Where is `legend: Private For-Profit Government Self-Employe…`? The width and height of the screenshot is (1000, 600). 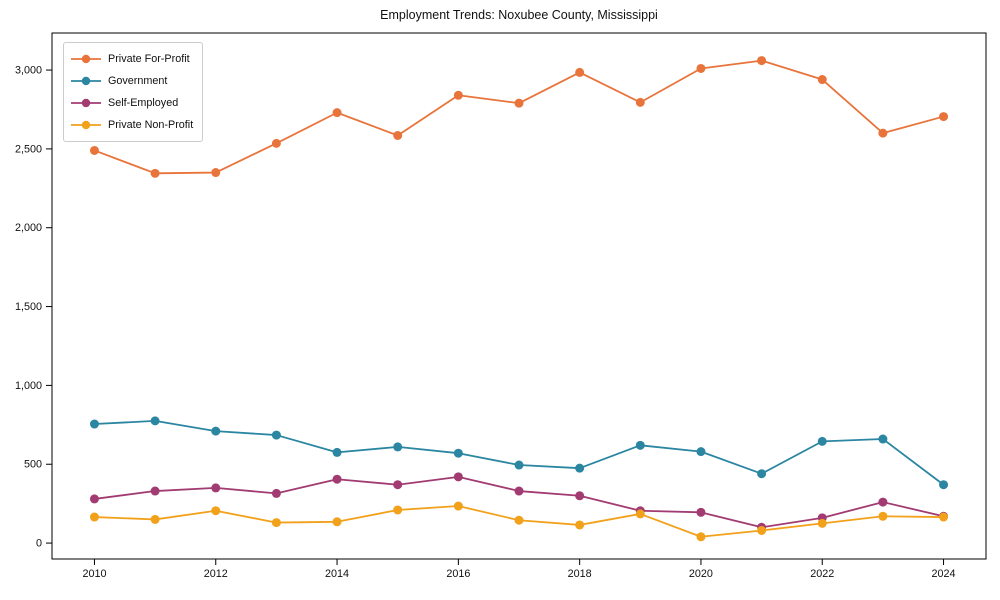
legend: Private For-Profit Government Self-Employe… is located at coordinates (133, 92).